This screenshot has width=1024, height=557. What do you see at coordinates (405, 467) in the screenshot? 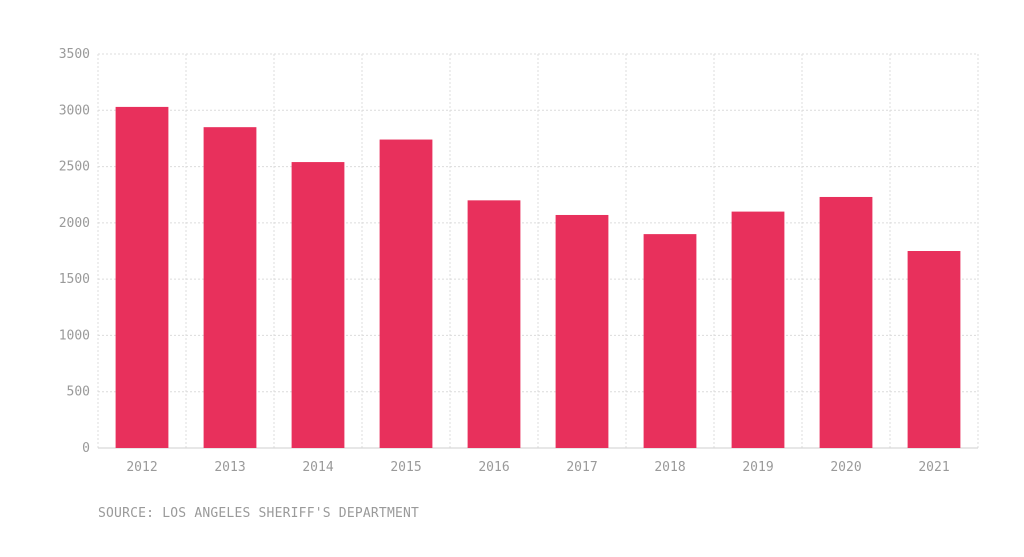
I see `x-tick-label-2015: 2015` at bounding box center [405, 467].